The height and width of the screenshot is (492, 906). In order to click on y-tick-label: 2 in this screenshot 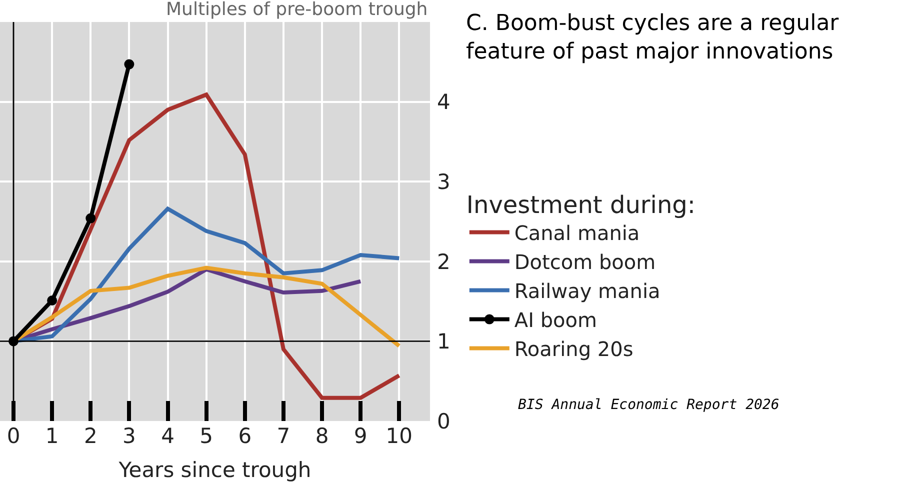, I will do `click(443, 262)`.